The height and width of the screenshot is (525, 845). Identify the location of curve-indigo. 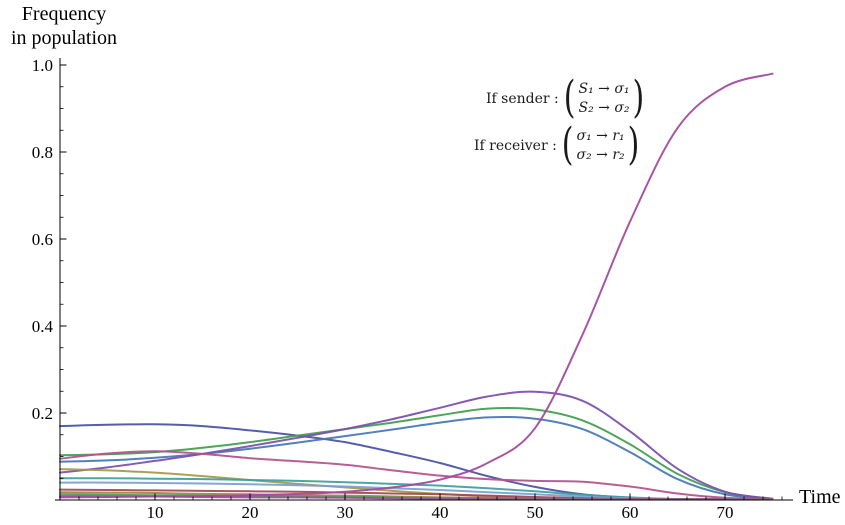
(416, 462).